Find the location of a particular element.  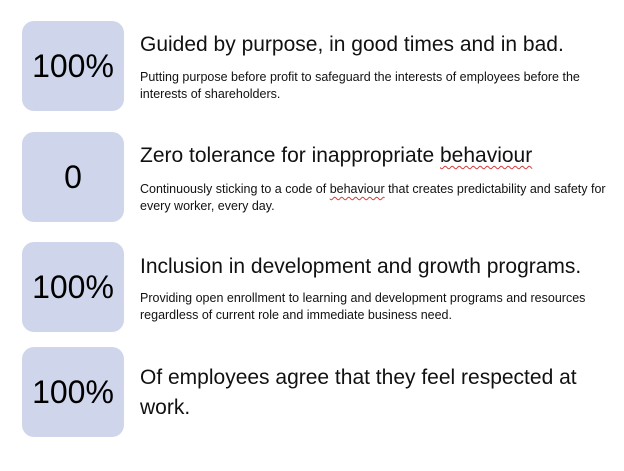

desc-text: Continuously sticking to a code of is located at coordinates (235, 189).